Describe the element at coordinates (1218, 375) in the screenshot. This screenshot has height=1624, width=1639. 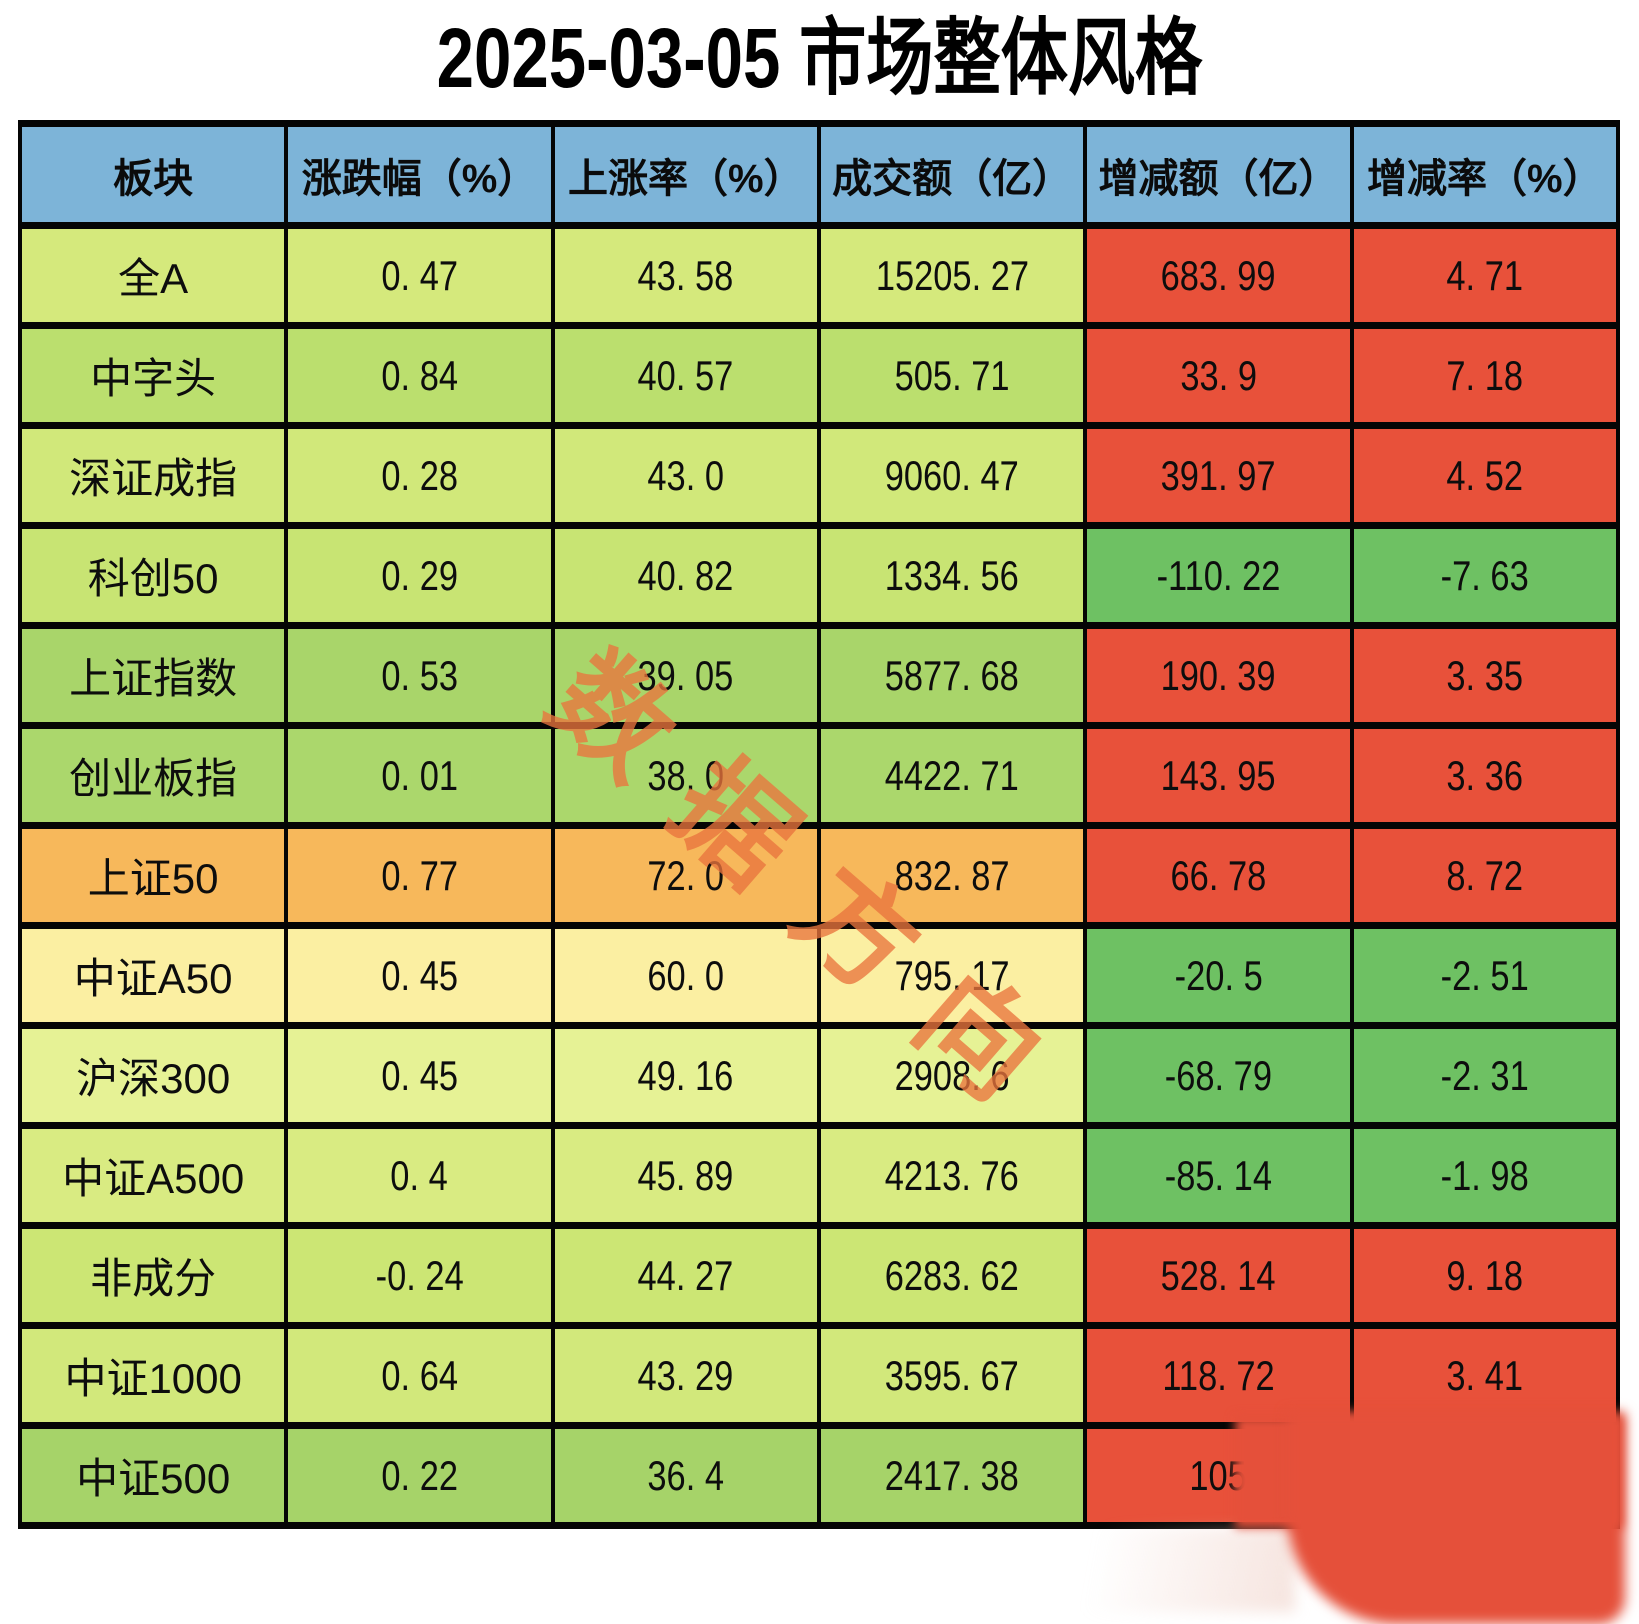
I see `cell-delta-amount: 33. 9` at that location.